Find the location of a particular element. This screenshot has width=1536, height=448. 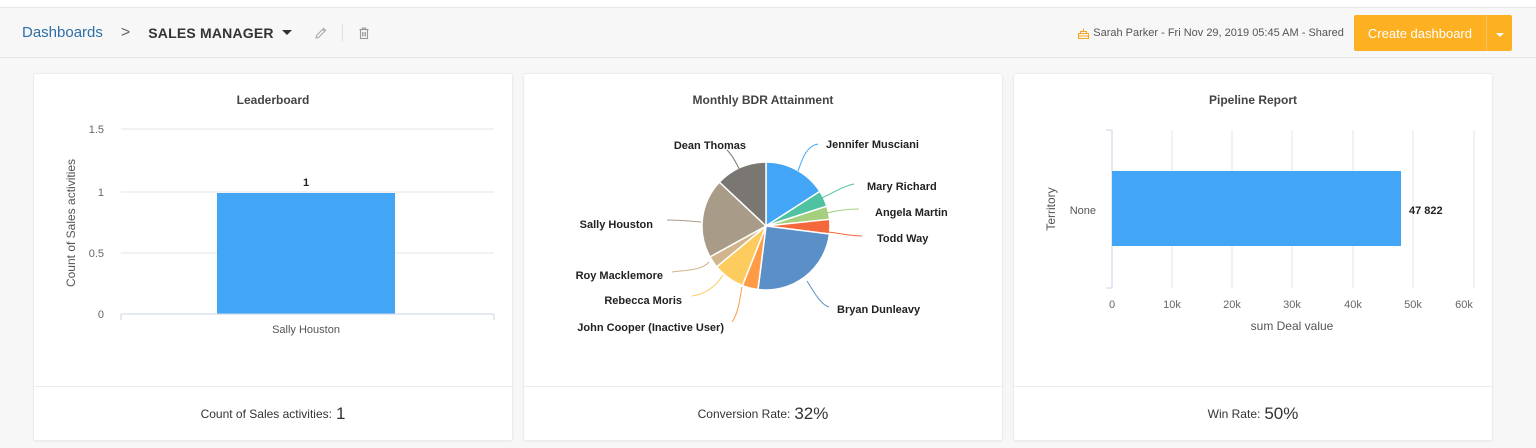

pie-label: John Cooper (Inactive User) is located at coordinates (650, 328).